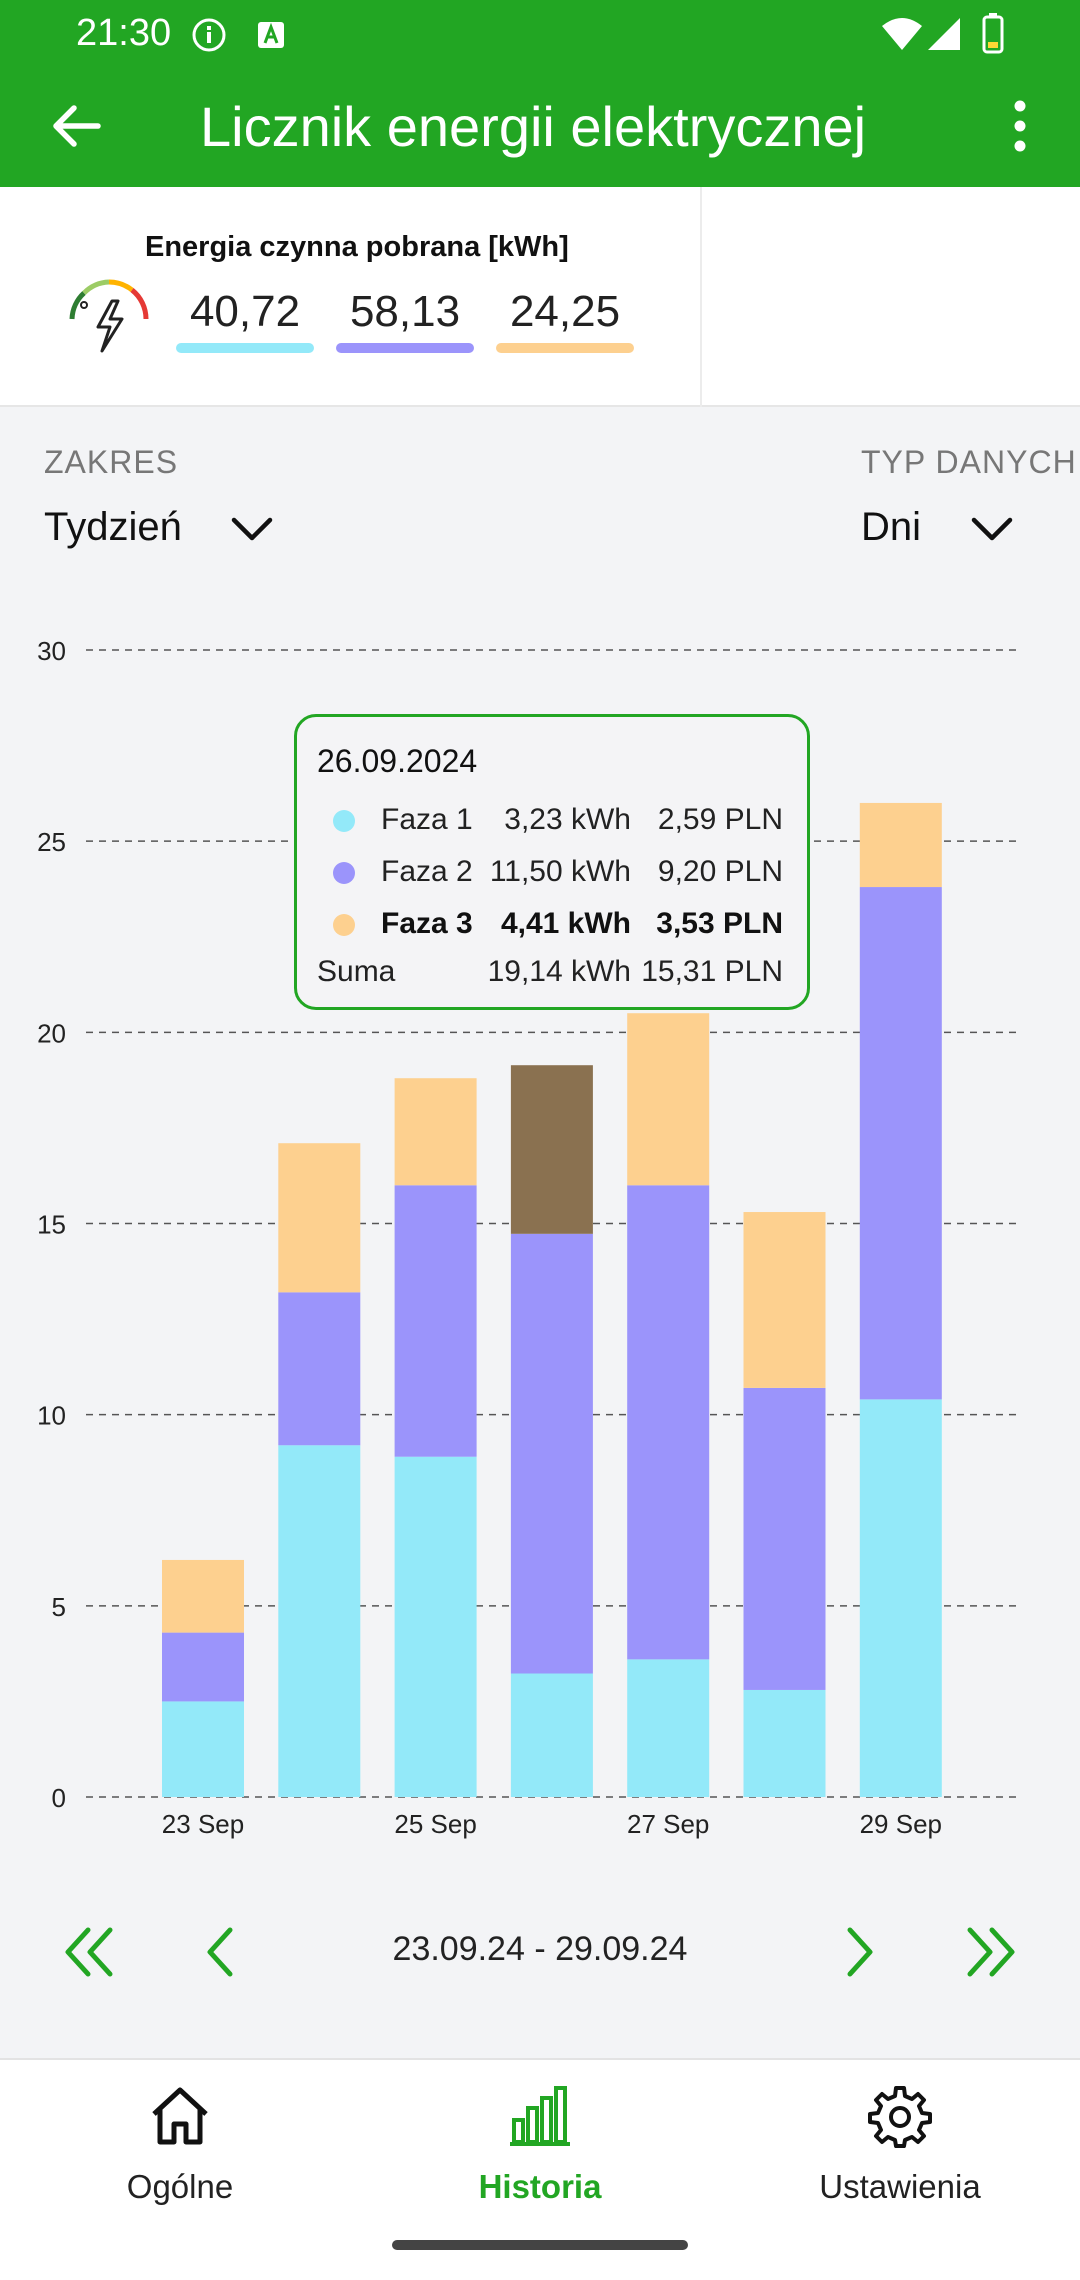 The image size is (1080, 2280). I want to click on tooltip-row-kwh: 4,41 kWh, so click(565, 923).